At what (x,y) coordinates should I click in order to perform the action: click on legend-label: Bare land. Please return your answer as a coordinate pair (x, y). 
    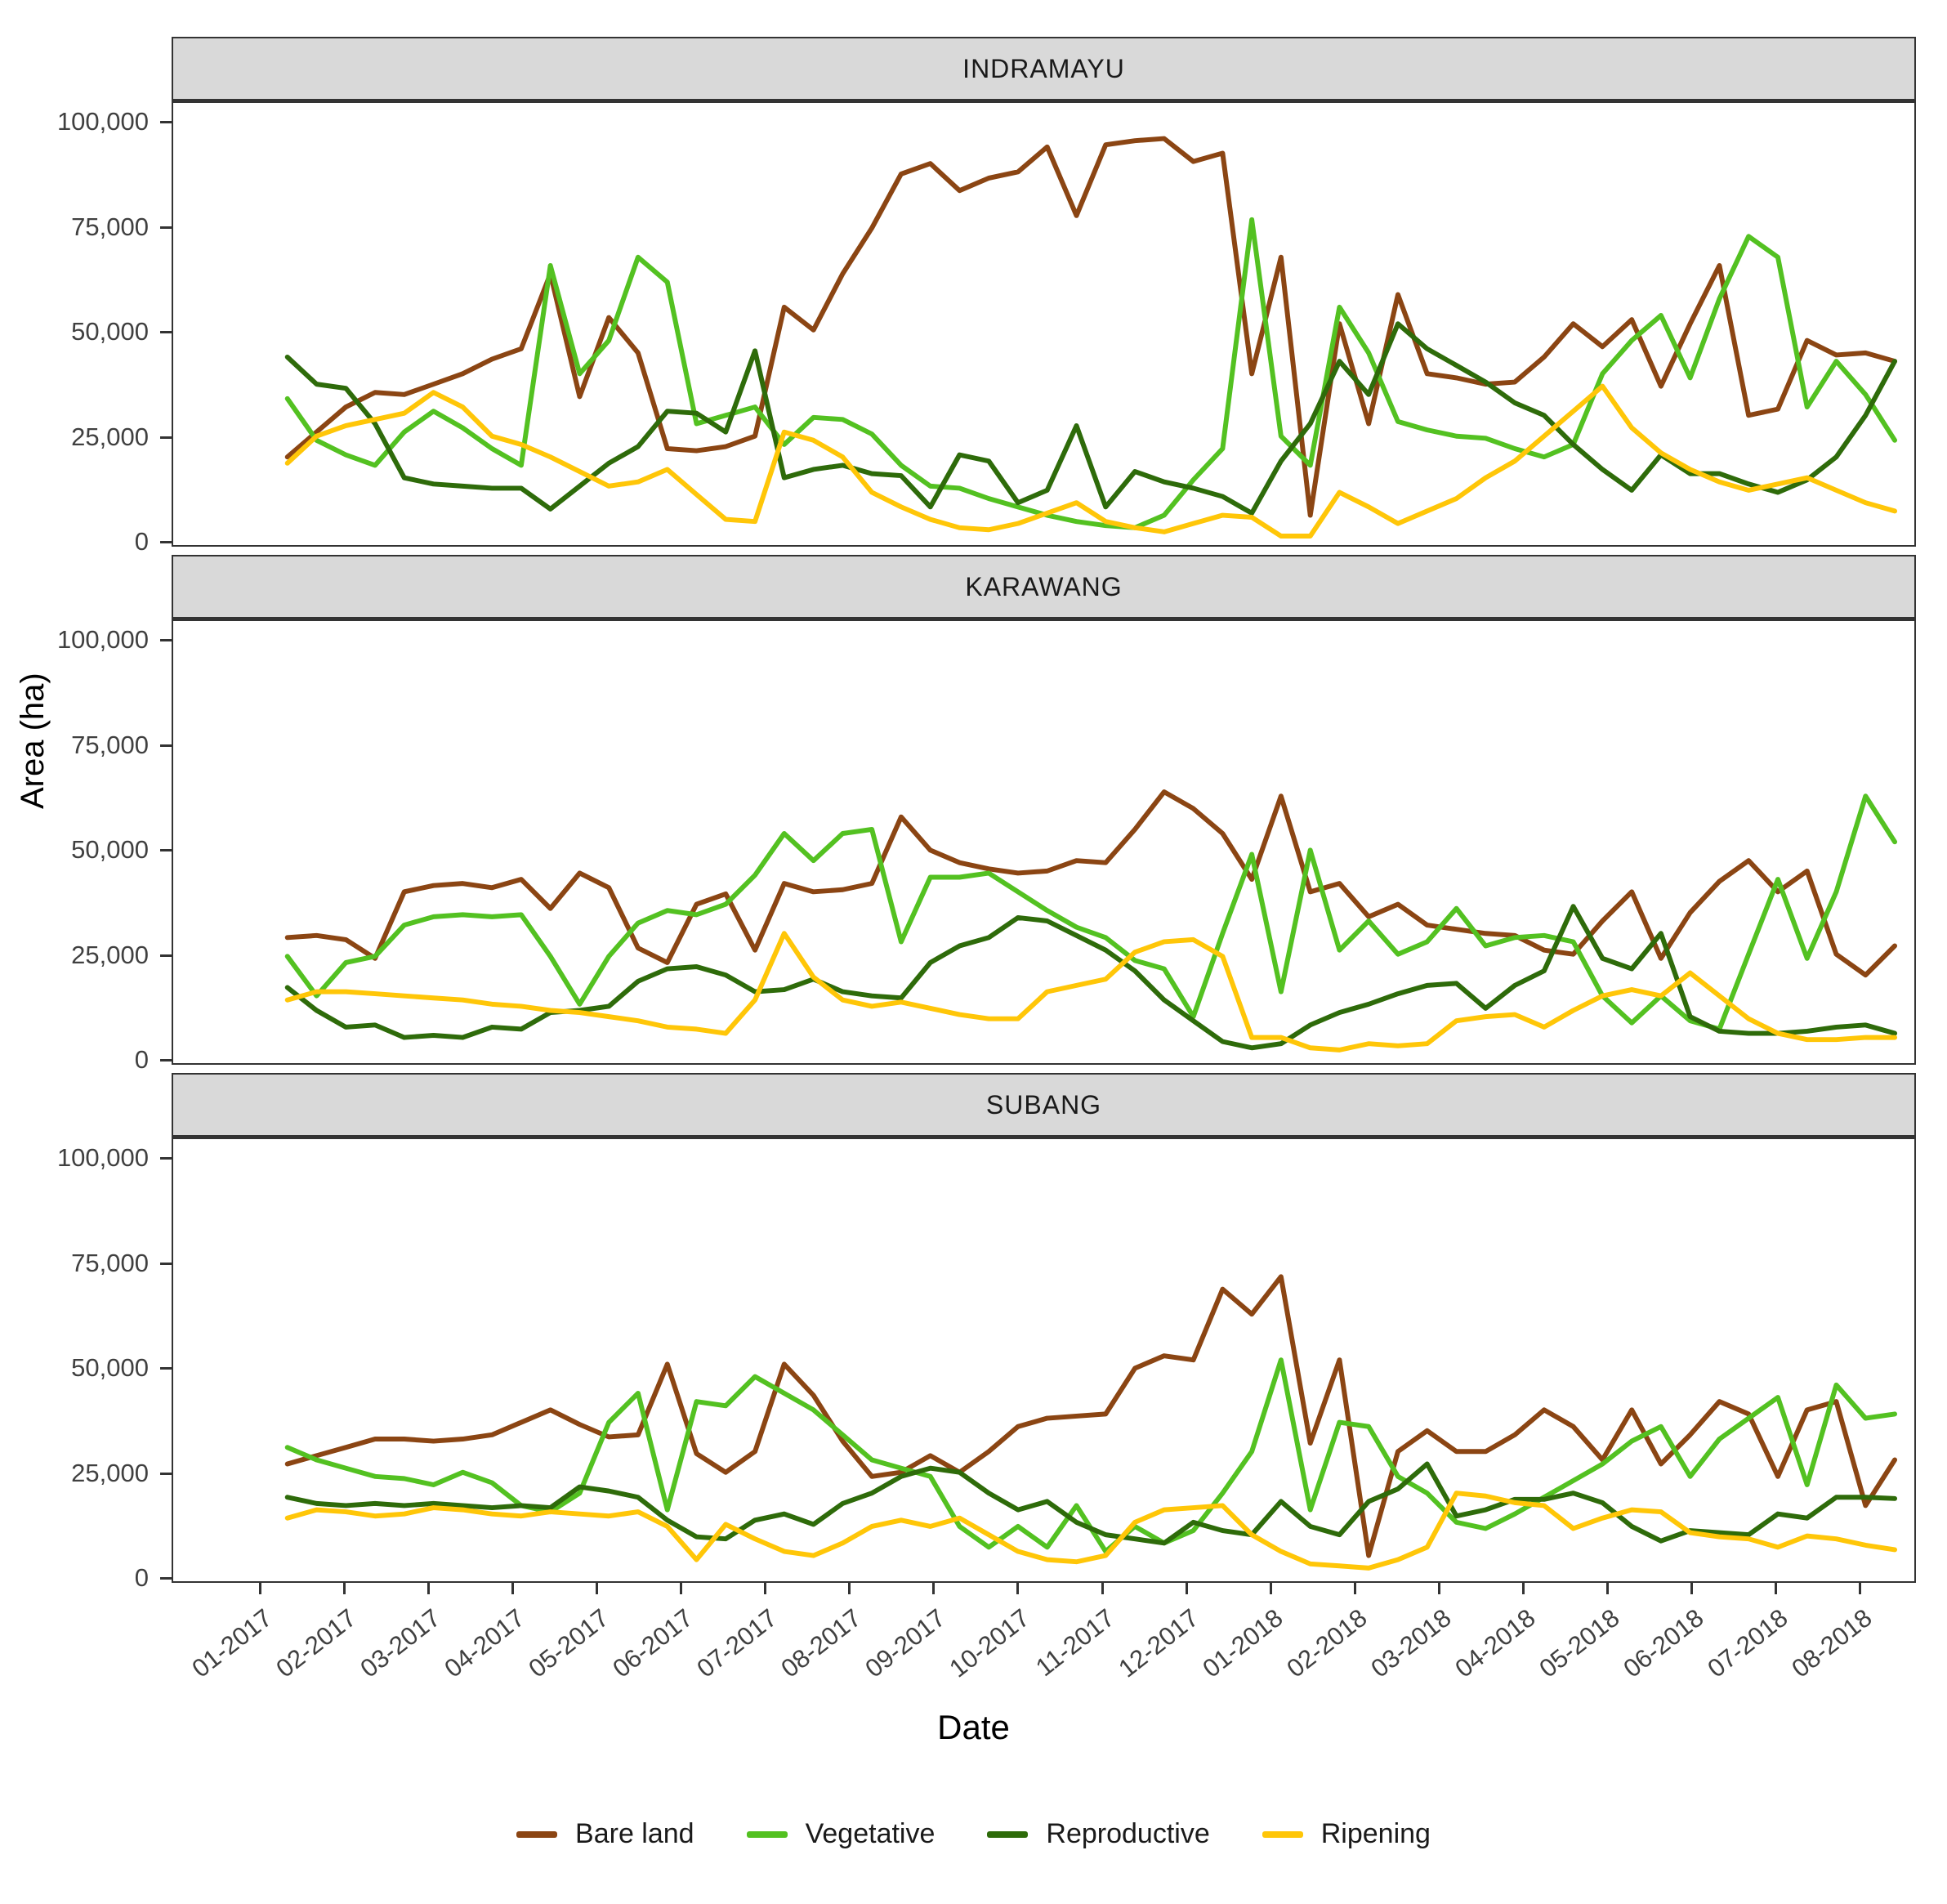
    Looking at the image, I should click on (634, 1834).